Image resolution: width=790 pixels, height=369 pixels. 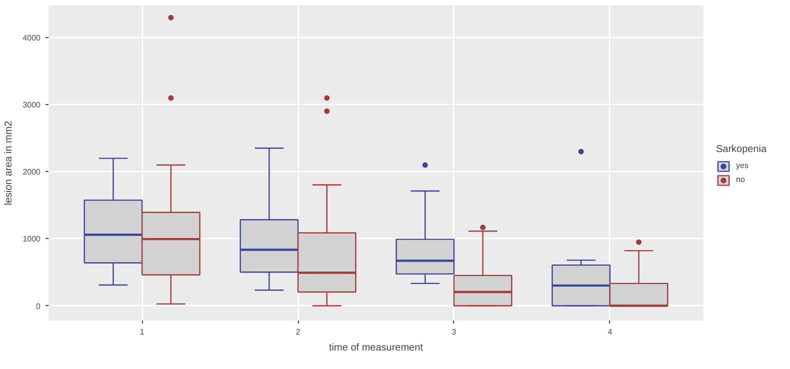 What do you see at coordinates (743, 165) in the screenshot?
I see `legend-label: yes` at bounding box center [743, 165].